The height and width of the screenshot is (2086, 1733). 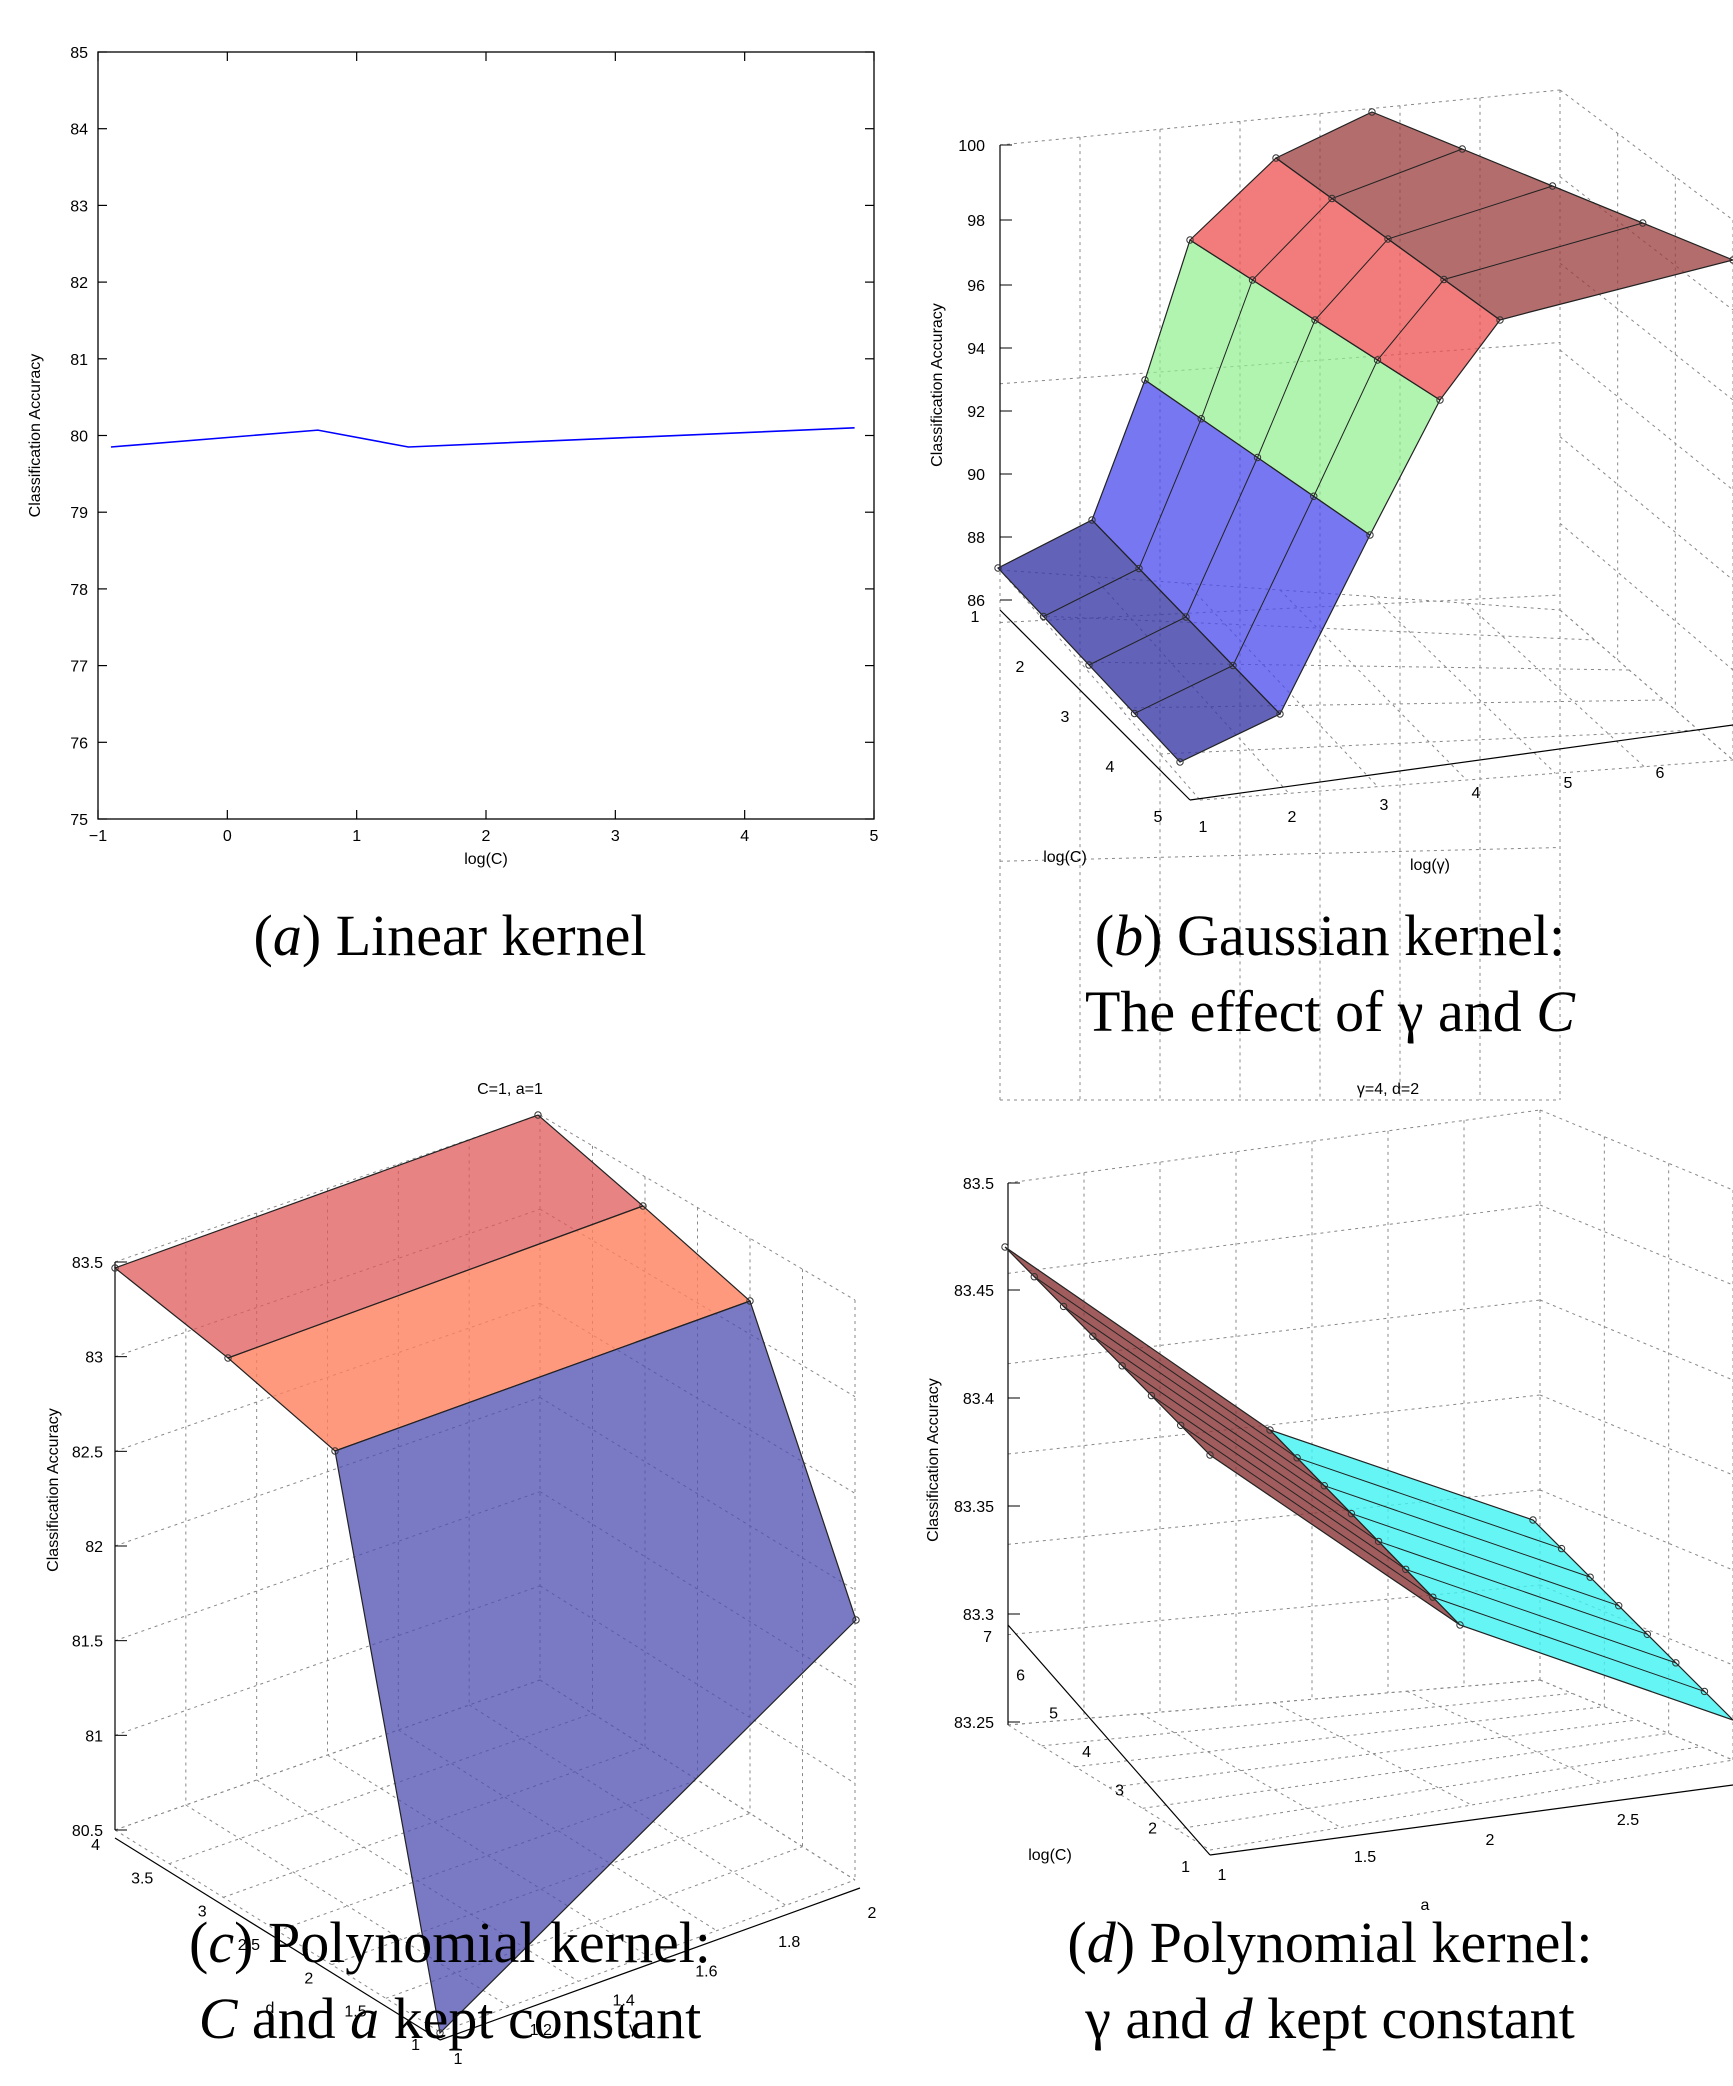 I want to click on panel-b-ztick-label: 86, so click(x=976, y=601).